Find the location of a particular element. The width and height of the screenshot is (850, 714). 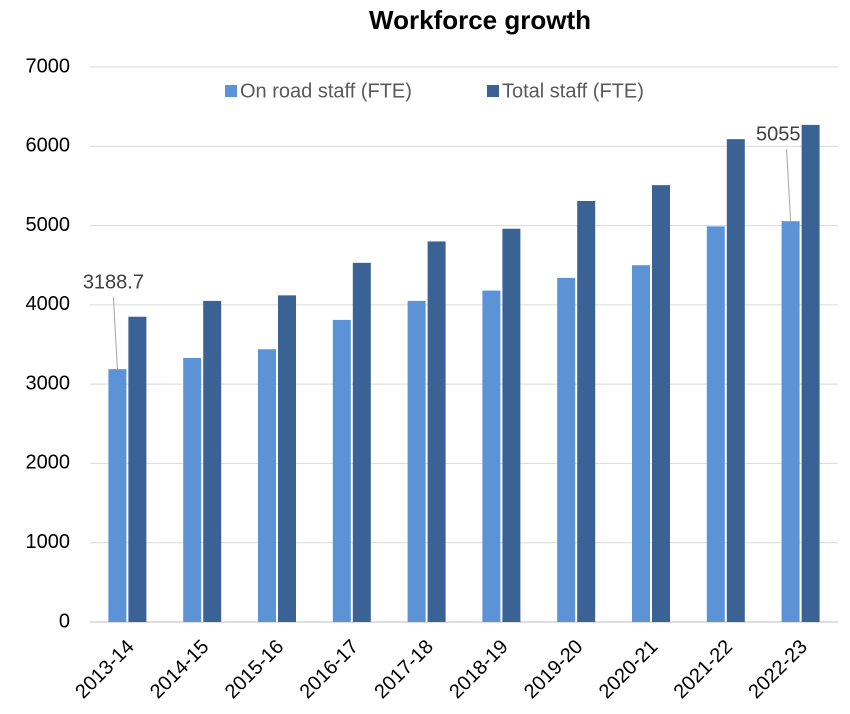

x-tick-label: 2019-20 is located at coordinates (553, 669).